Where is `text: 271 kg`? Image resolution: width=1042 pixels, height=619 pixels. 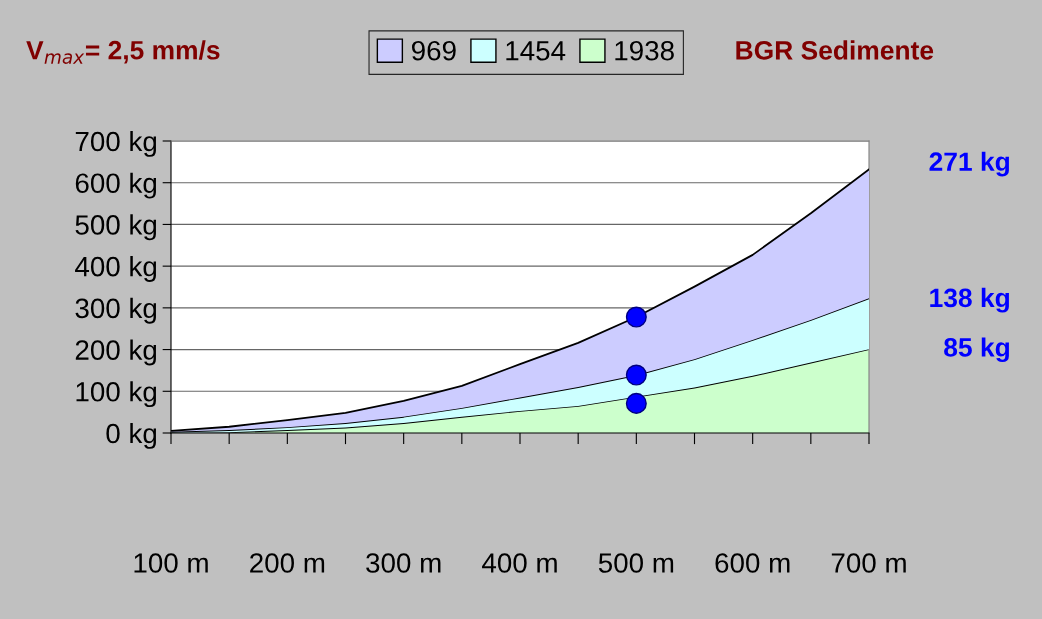 text: 271 kg is located at coordinates (969, 164).